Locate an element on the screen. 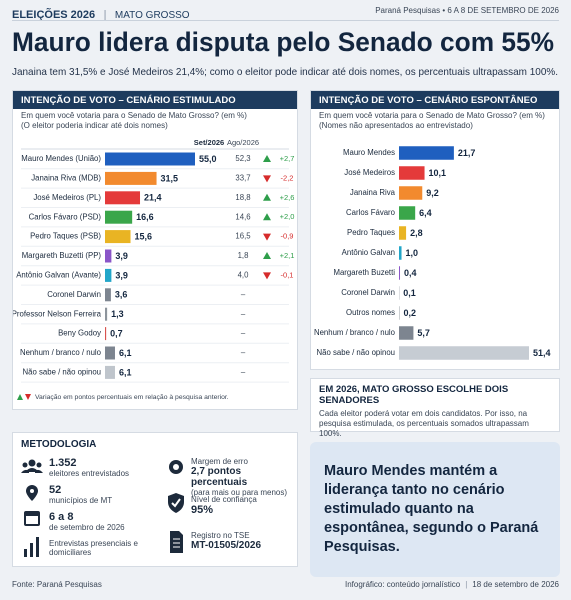 This screenshot has width=571, height=600. m-value: 6 a 8 is located at coordinates (61, 517).